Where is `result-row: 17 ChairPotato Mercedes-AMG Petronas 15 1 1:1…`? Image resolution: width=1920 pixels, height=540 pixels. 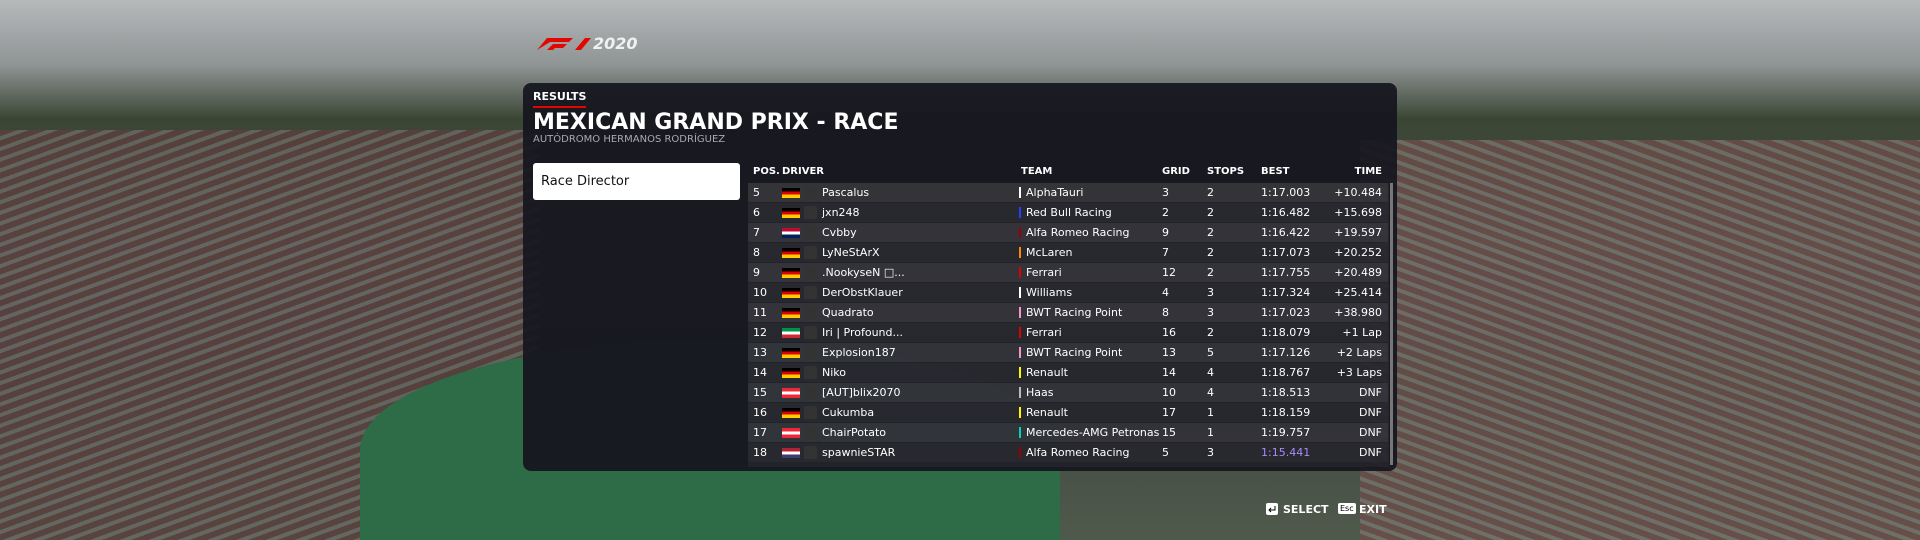
result-row: 17 ChairPotato Mercedes-AMG Petronas 15 1 1:1… is located at coordinates (1068, 432).